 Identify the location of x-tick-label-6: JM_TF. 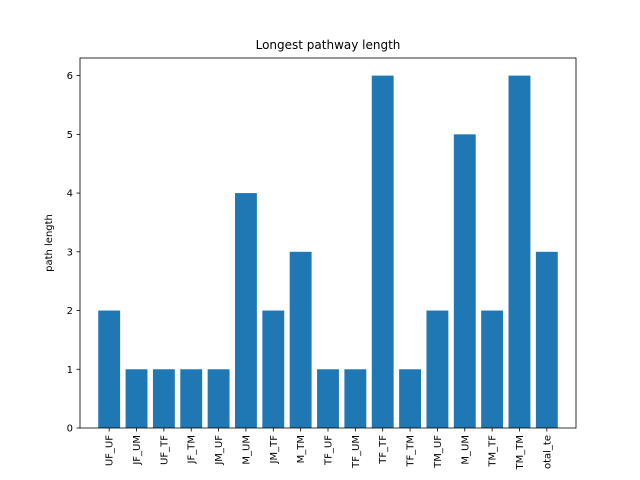
(274, 450).